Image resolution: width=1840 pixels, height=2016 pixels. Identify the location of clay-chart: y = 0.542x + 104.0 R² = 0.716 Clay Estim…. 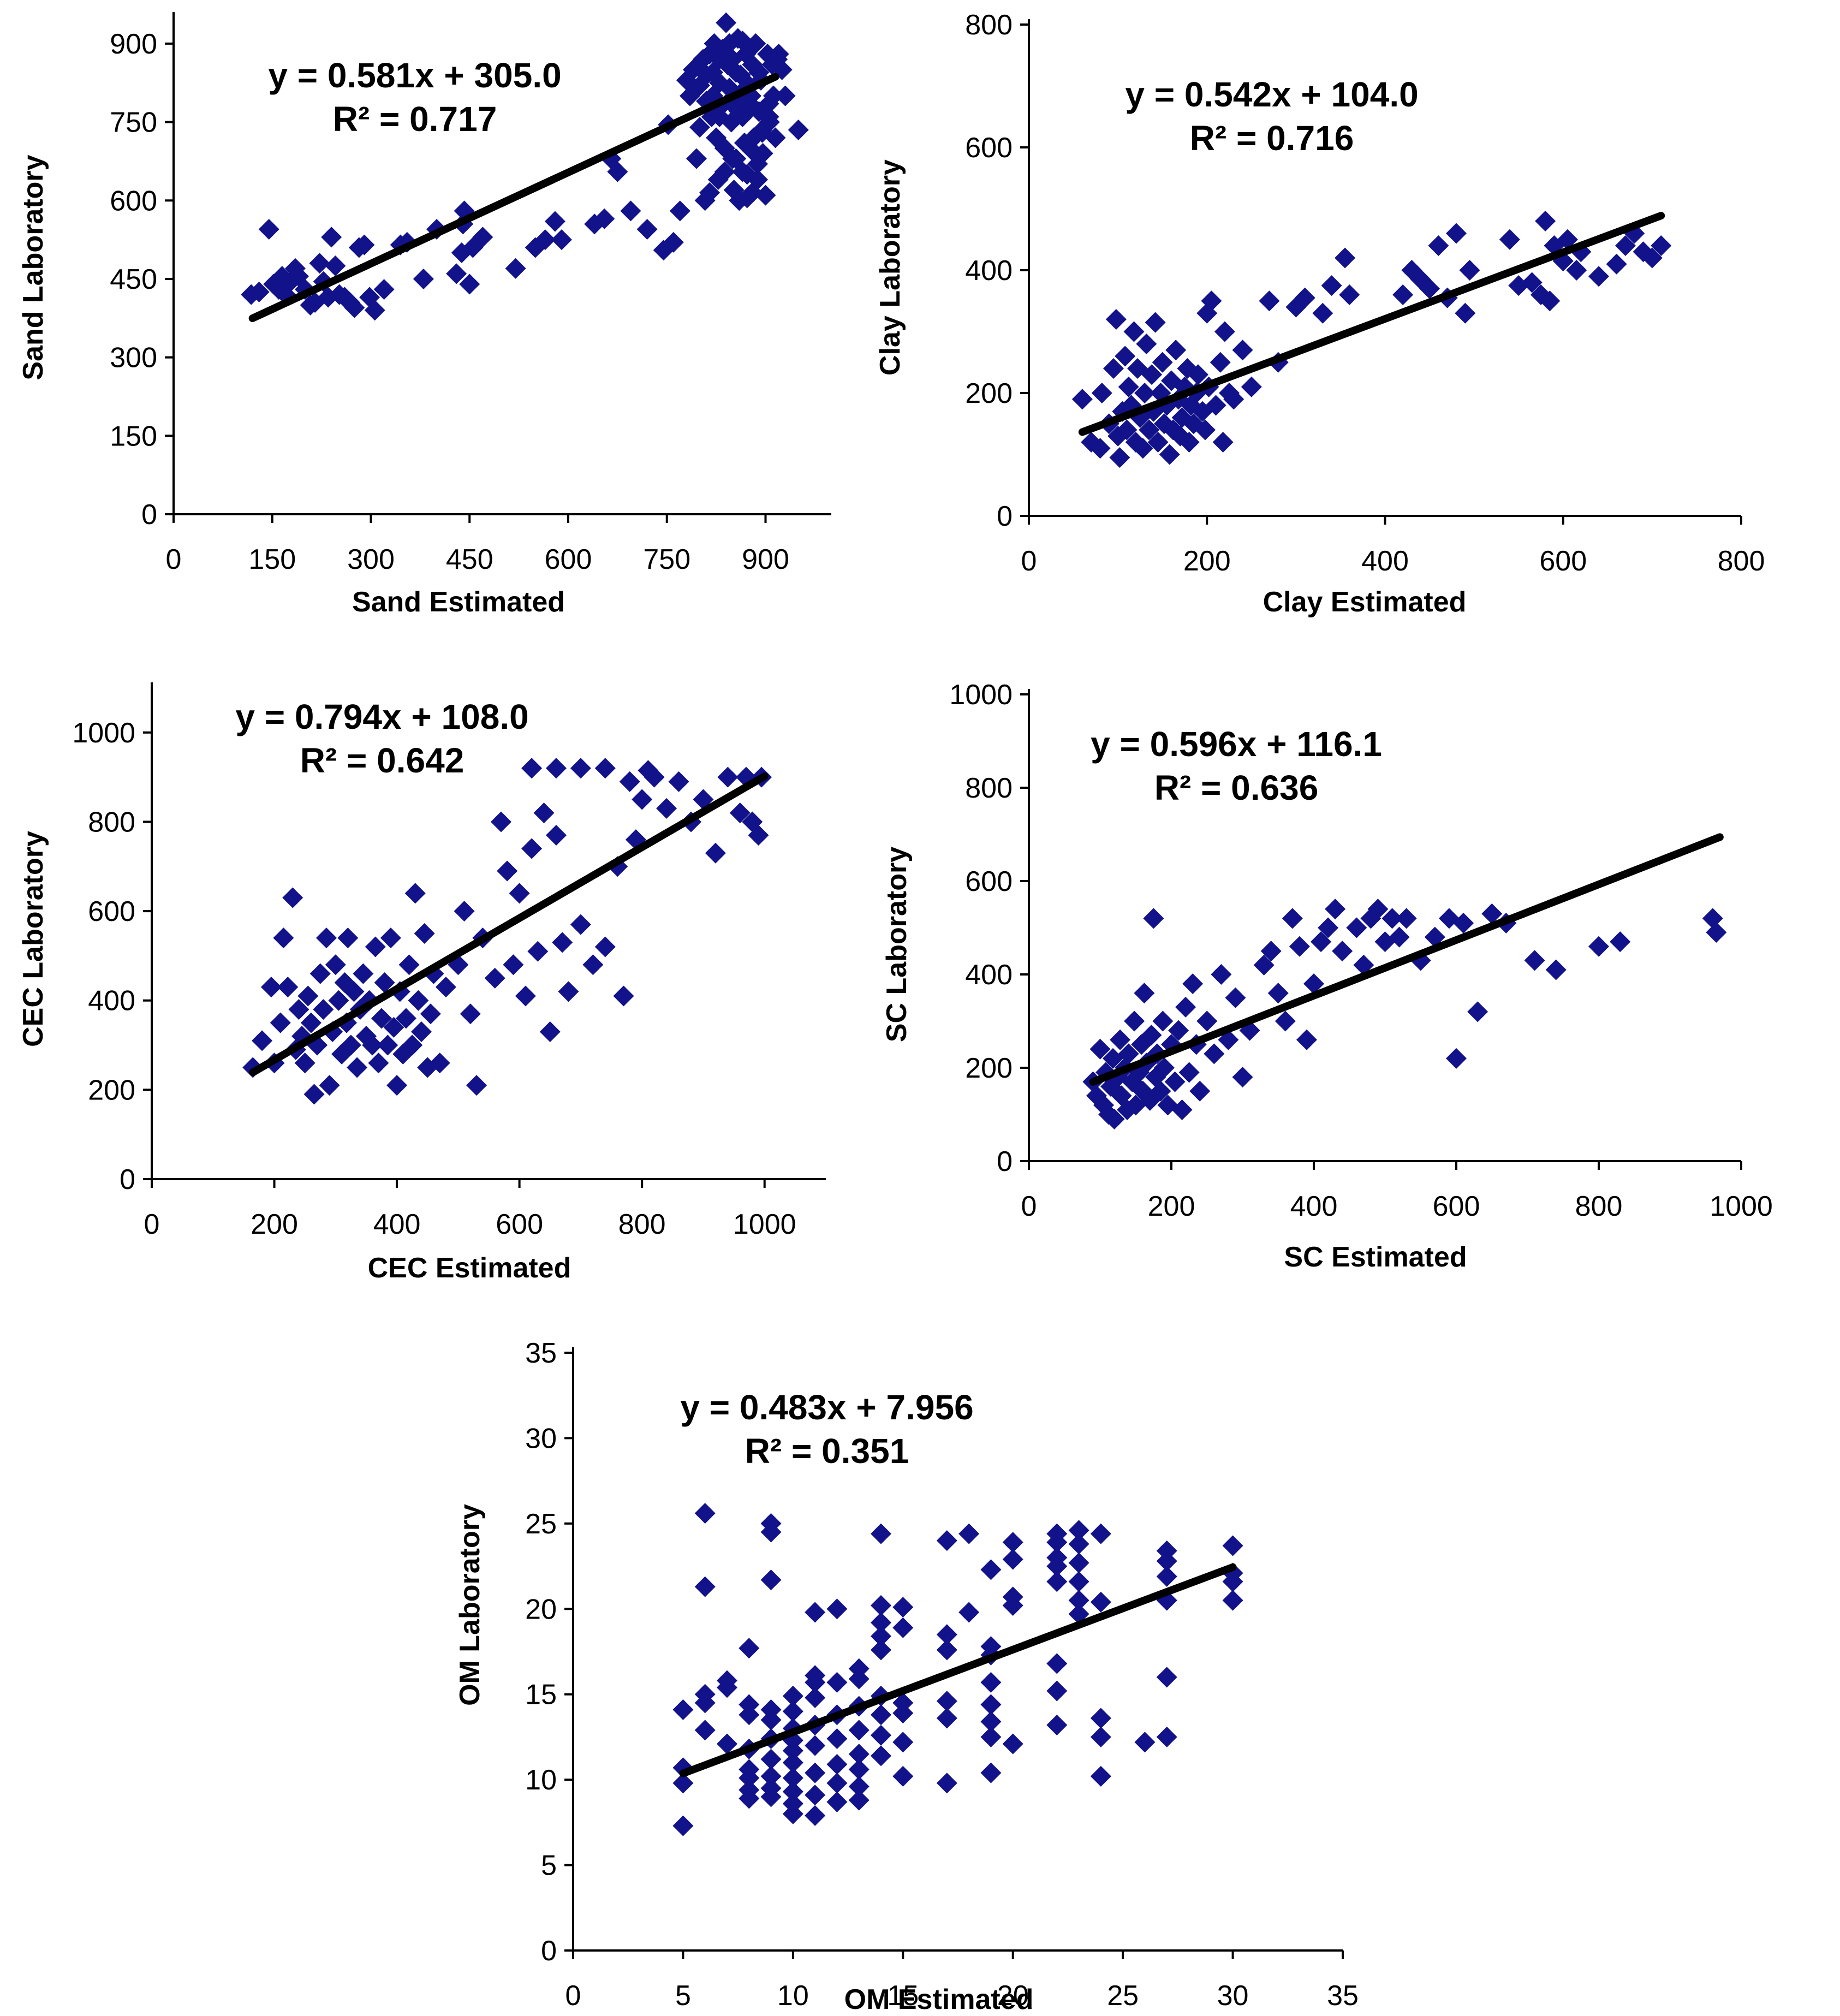
(1319, 313).